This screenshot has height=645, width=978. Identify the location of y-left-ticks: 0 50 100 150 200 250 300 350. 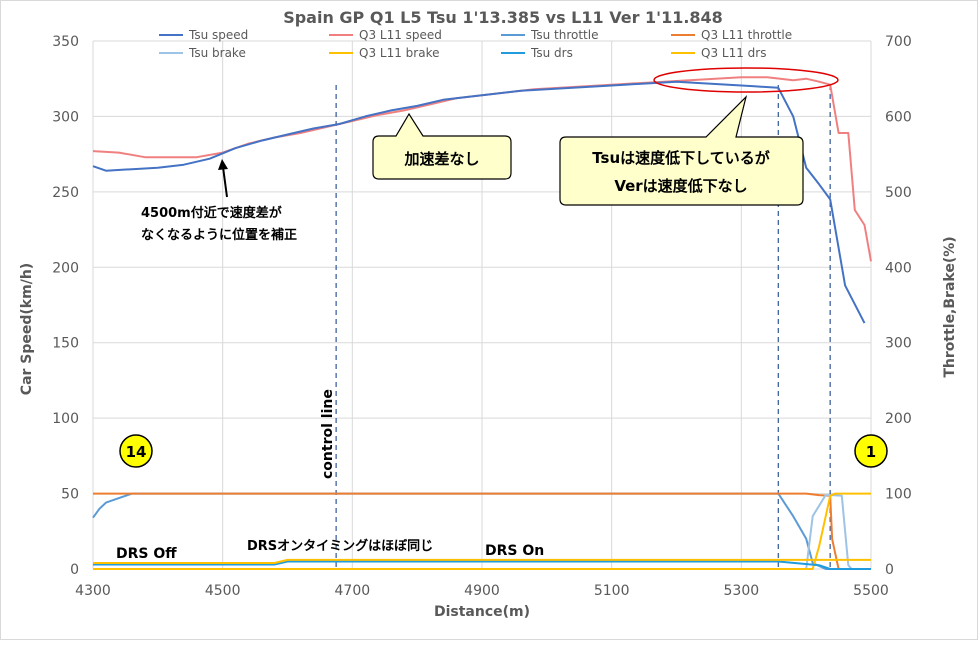
(65, 306).